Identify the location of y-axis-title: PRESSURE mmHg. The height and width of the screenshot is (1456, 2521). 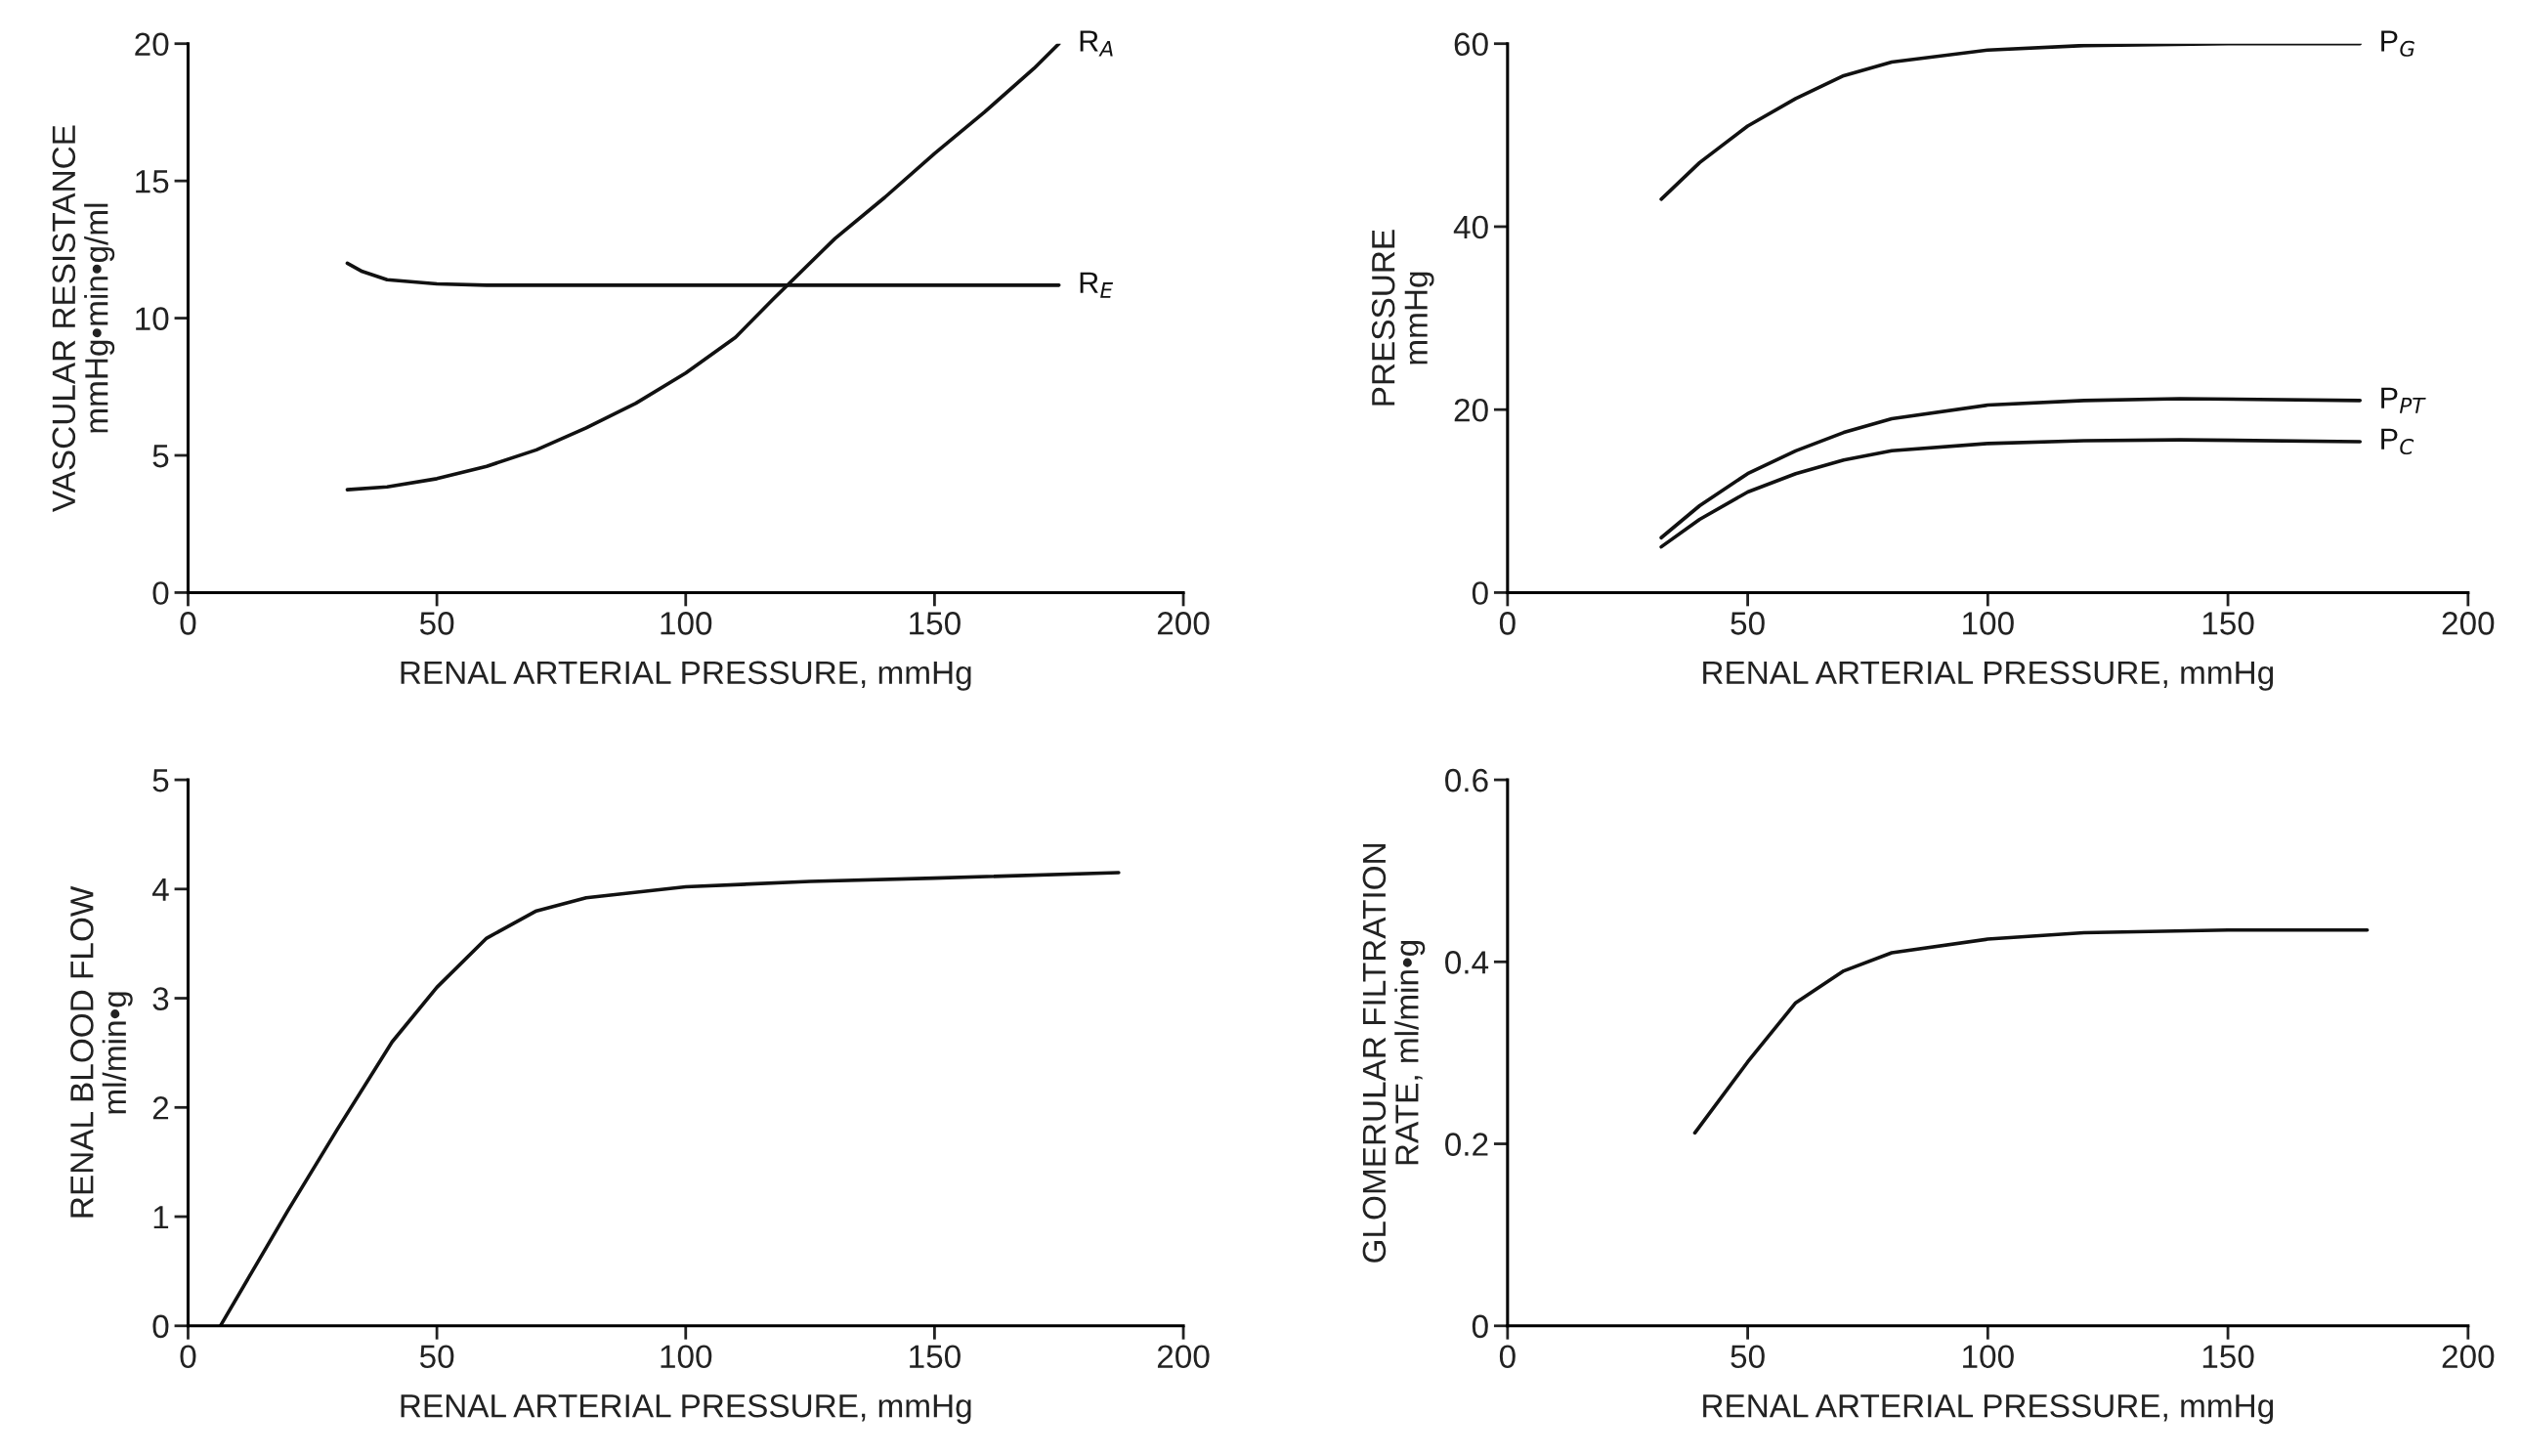
(1403, 318).